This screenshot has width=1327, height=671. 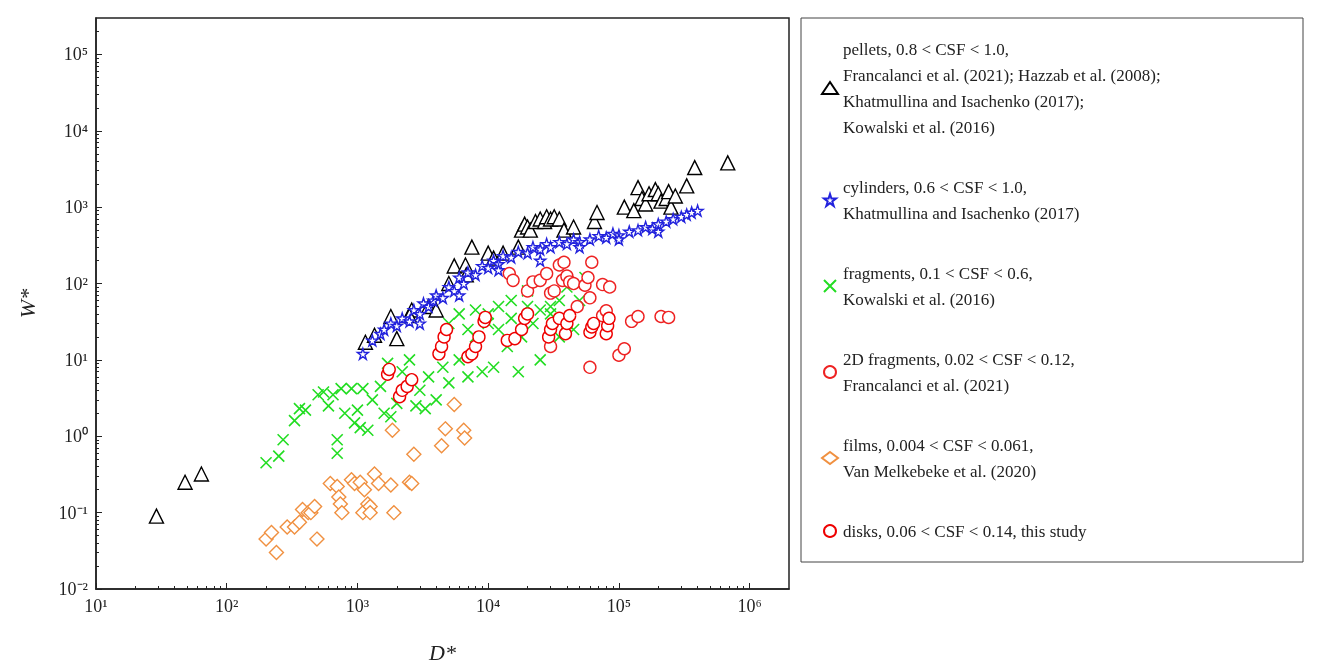 What do you see at coordinates (75, 54) in the screenshot?
I see `y-tick-label: 10⁵` at bounding box center [75, 54].